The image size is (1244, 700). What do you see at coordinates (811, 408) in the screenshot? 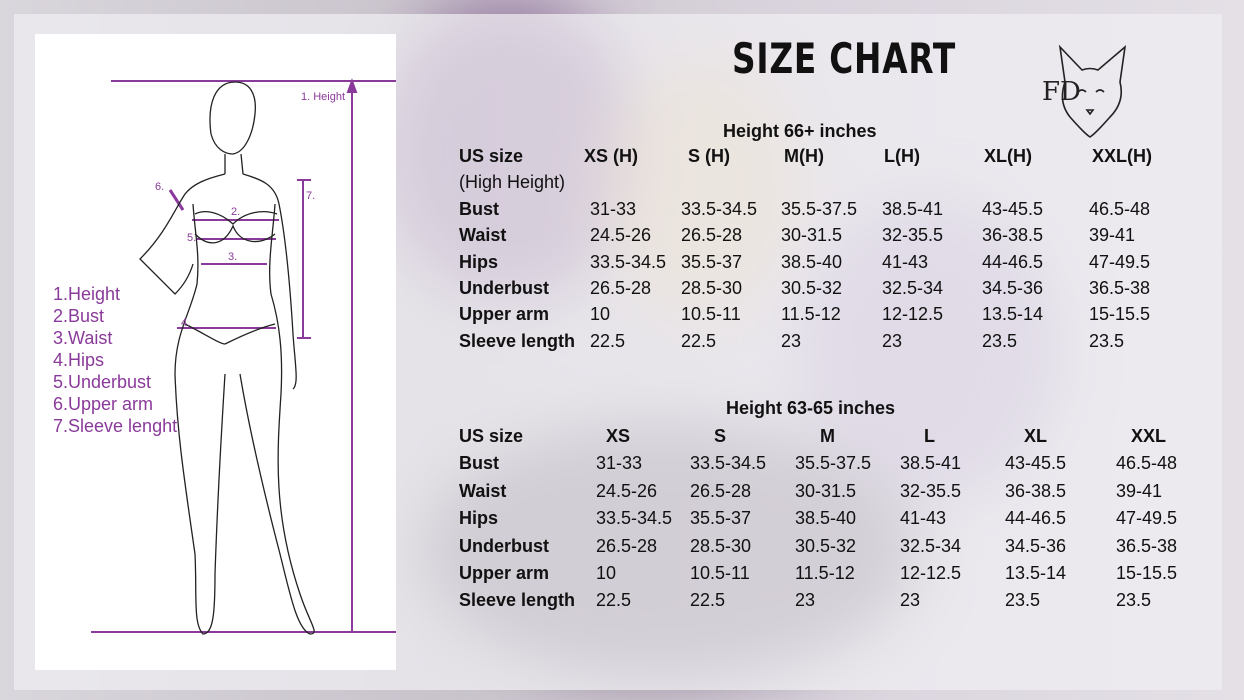
I see `table-caption: Height 63-65 inches` at bounding box center [811, 408].